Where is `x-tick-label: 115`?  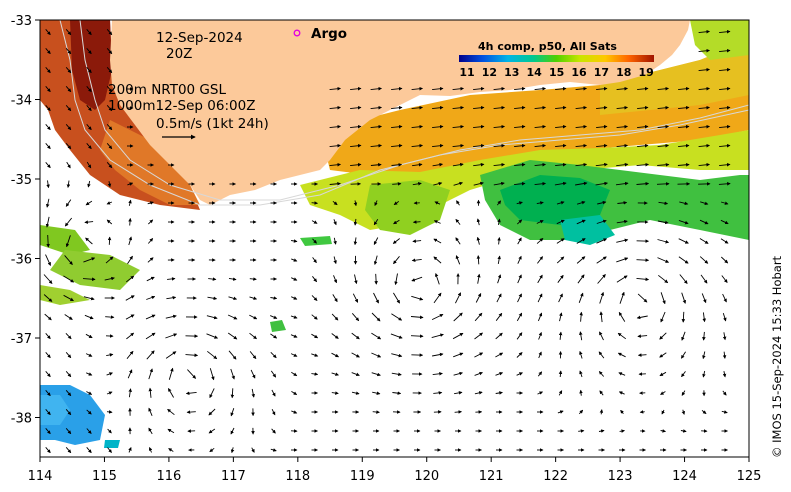
x-tick-label: 115 is located at coordinates (104, 476).